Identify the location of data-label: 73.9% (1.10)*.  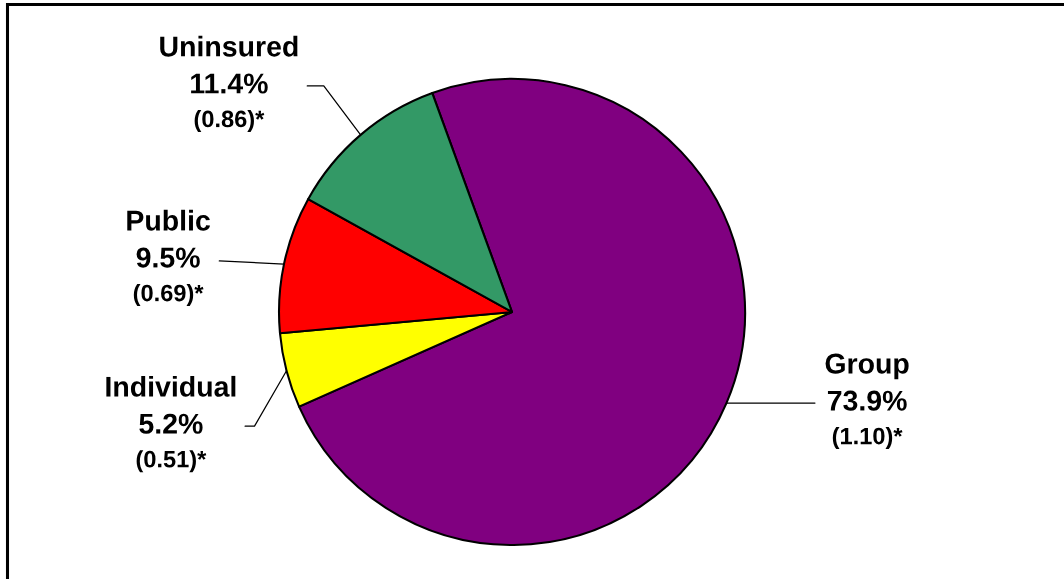
(867, 420).